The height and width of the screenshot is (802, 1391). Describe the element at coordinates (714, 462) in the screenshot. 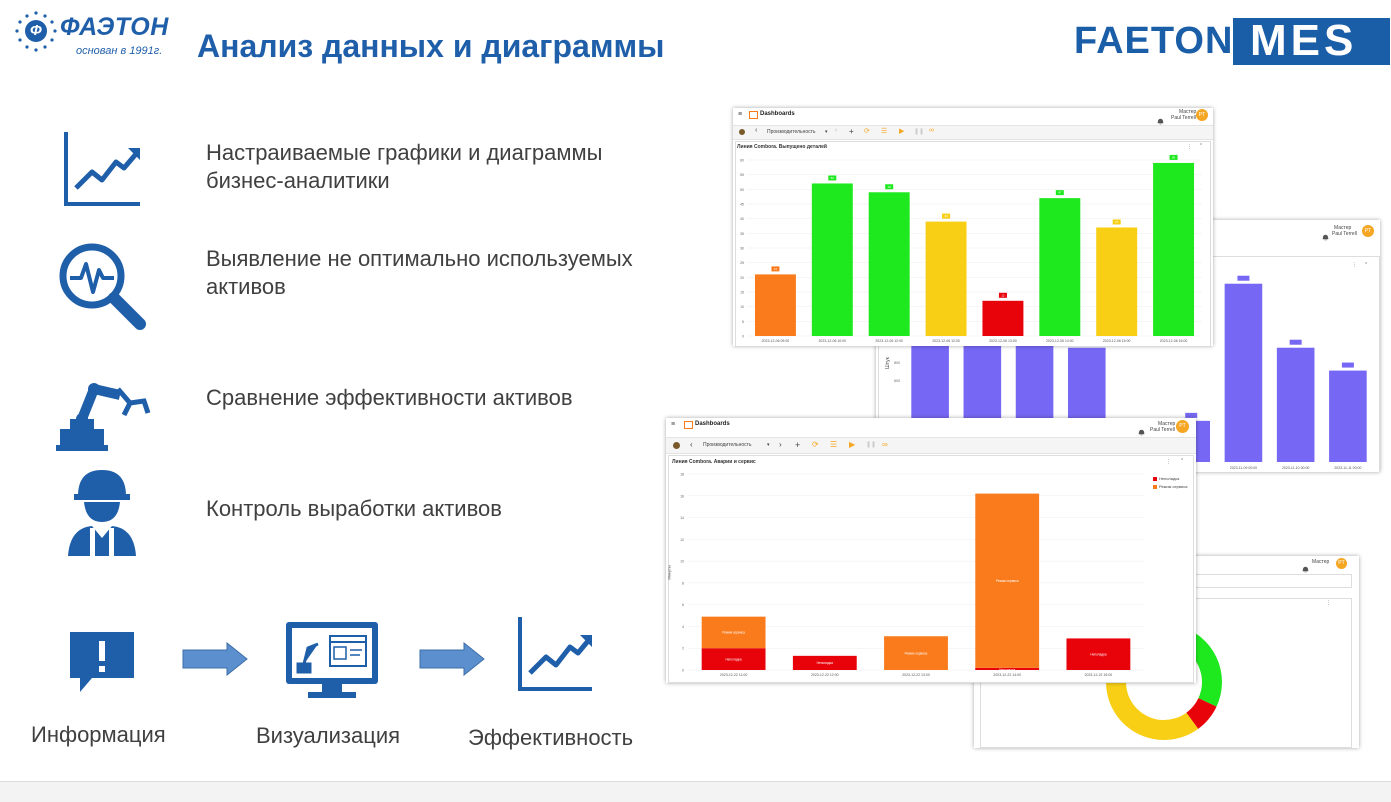

I see `chart-title: Линия Combora. Аварии и сервис` at that location.